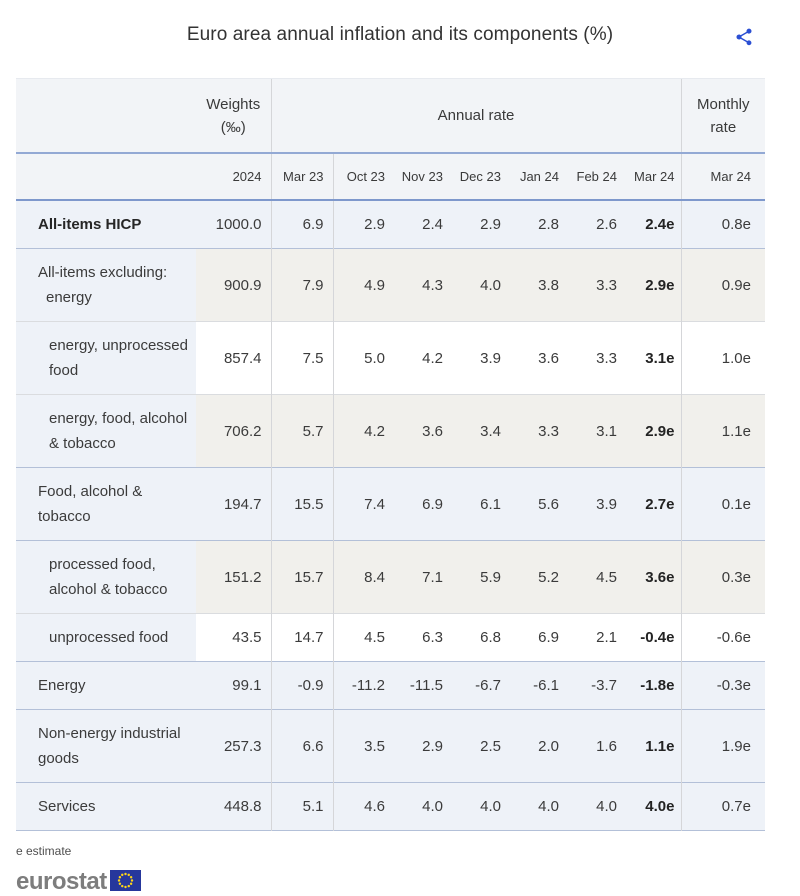 This screenshot has width=800, height=896. Describe the element at coordinates (106, 431) in the screenshot. I see `row-label: energy, food, alcohol & tobacco` at that location.